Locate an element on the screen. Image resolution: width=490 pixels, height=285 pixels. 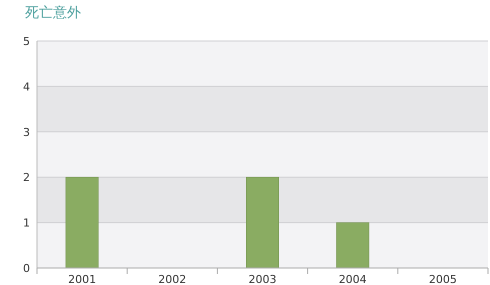
x-tick-label: 2004 is located at coordinates (352, 279).